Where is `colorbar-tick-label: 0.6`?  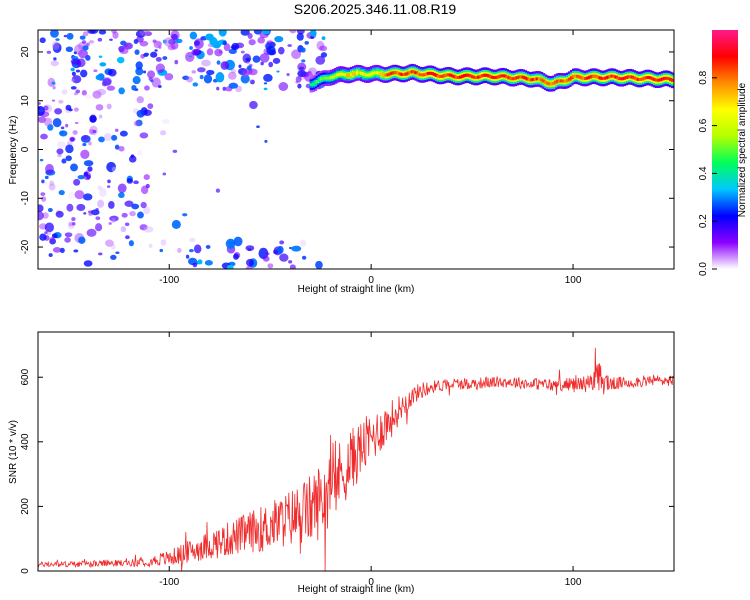
colorbar-tick-label: 0.6 is located at coordinates (703, 125).